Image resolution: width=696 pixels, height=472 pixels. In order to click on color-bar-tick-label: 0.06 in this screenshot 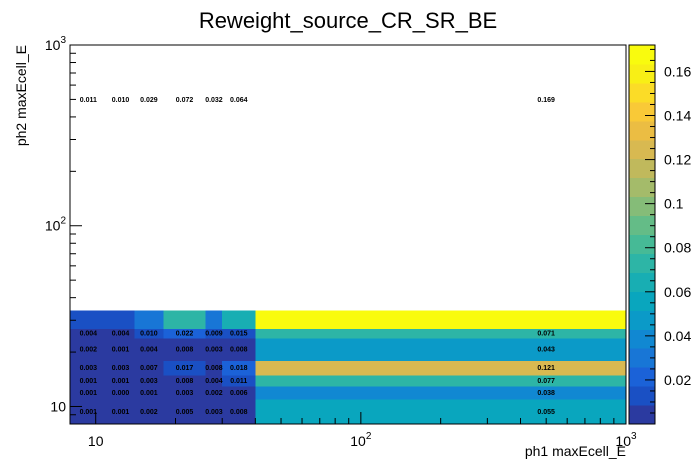, I will do `click(677, 292)`.